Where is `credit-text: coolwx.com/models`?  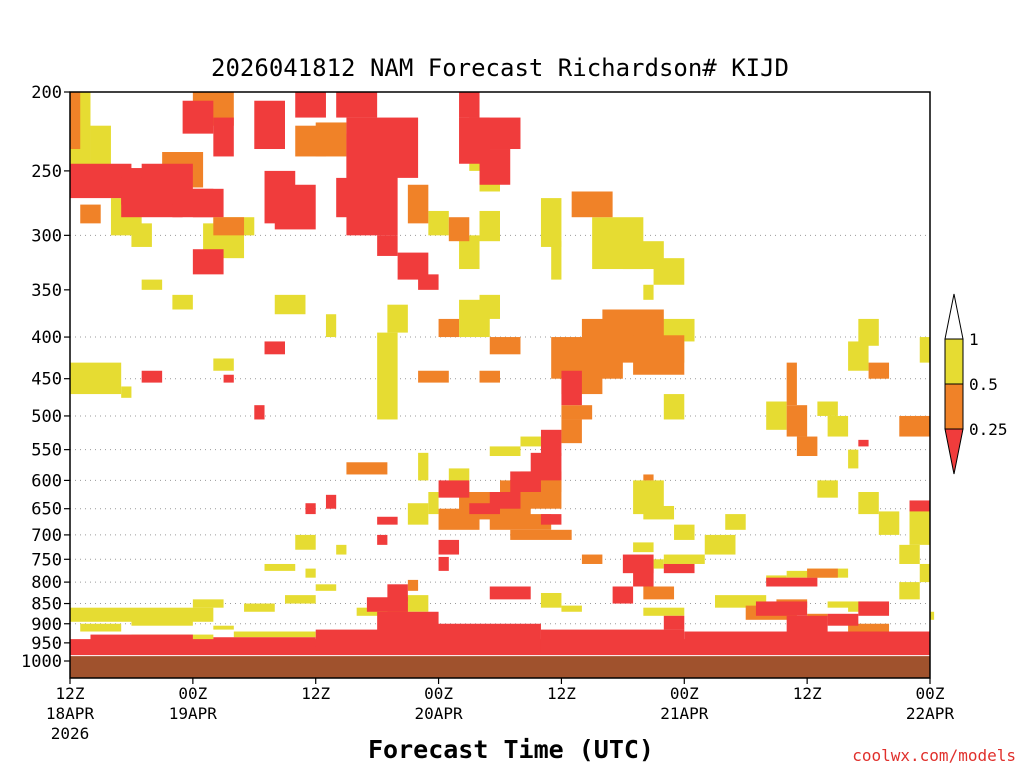 credit-text: coolwx.com/models is located at coordinates (934, 755).